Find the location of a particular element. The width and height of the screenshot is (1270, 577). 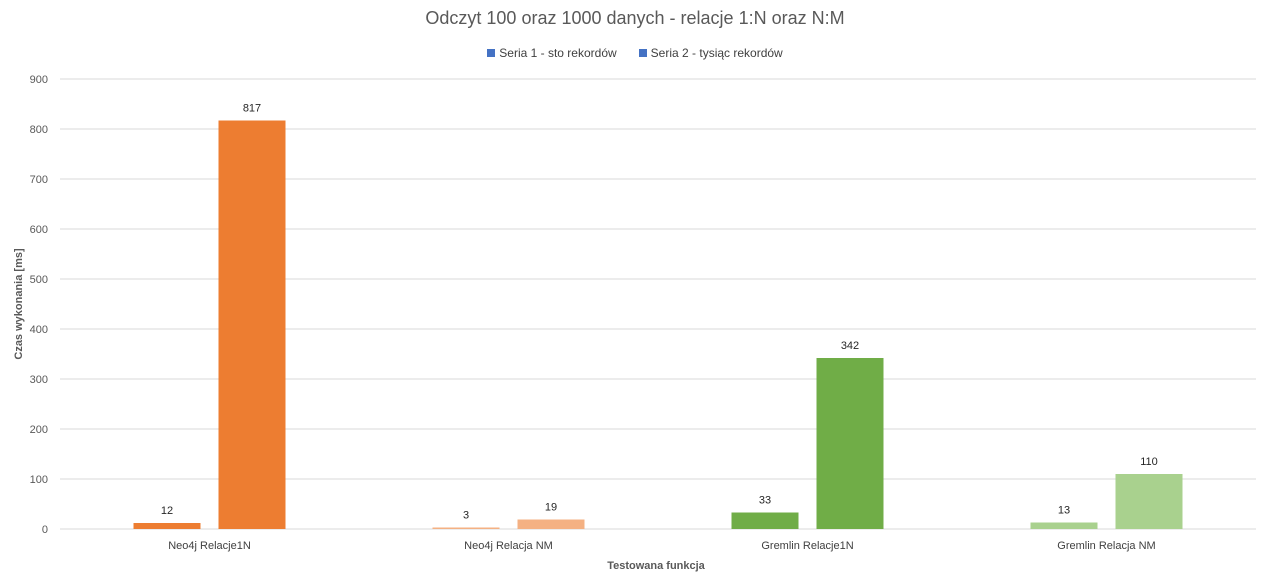

y-tick-label: 400 is located at coordinates (39, 330).